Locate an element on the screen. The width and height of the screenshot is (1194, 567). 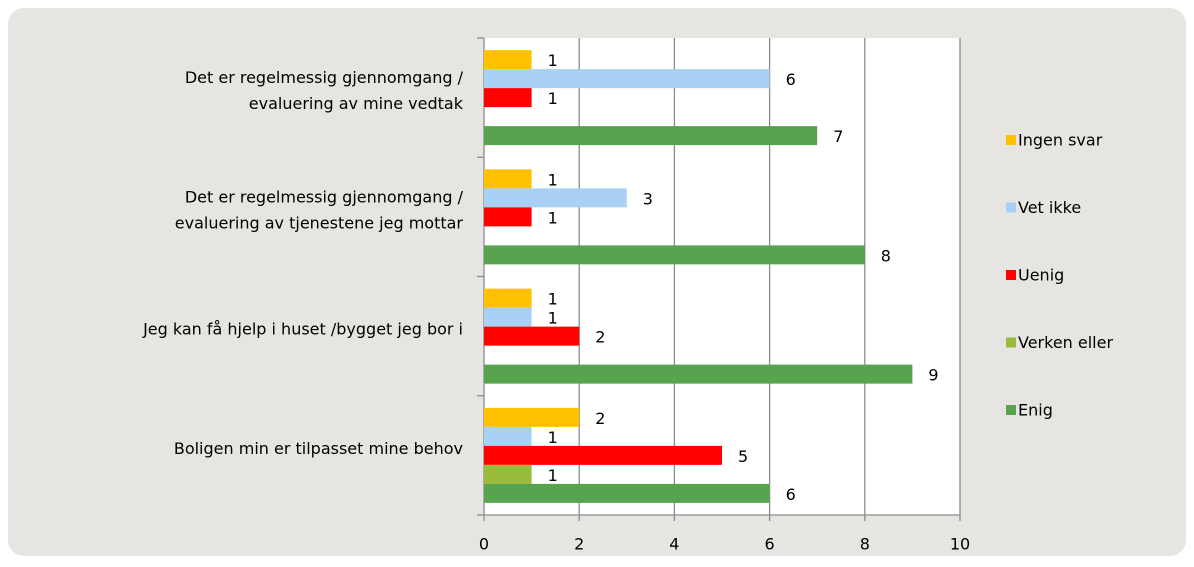
x-tick-label: 10 is located at coordinates (960, 544).